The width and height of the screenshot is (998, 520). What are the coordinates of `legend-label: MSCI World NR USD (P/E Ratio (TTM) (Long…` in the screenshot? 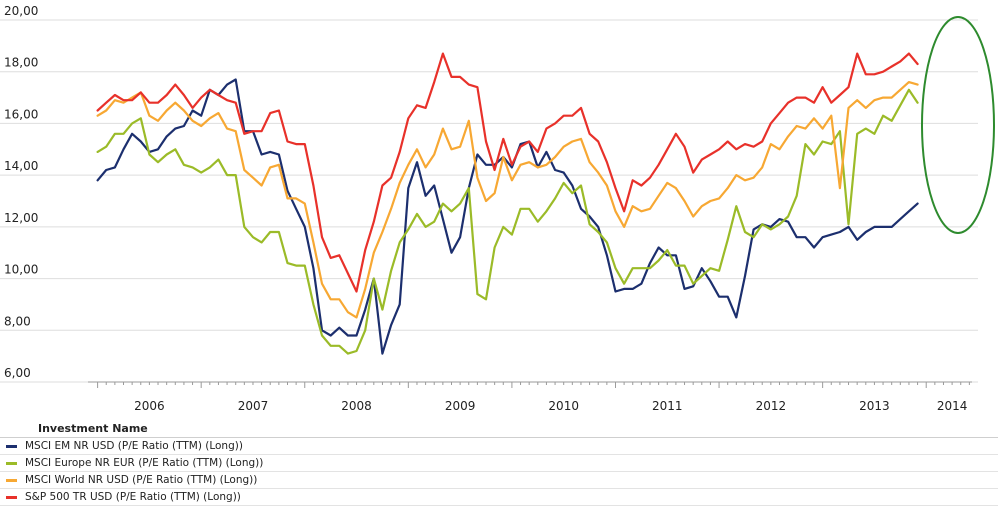 It's located at (141, 480).